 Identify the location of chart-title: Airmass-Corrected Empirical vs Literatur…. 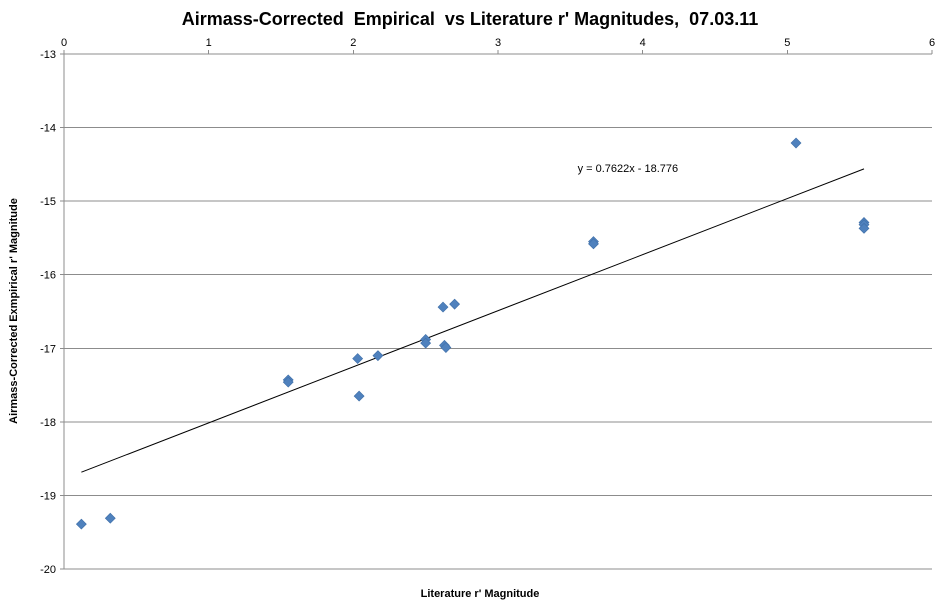
(470, 19).